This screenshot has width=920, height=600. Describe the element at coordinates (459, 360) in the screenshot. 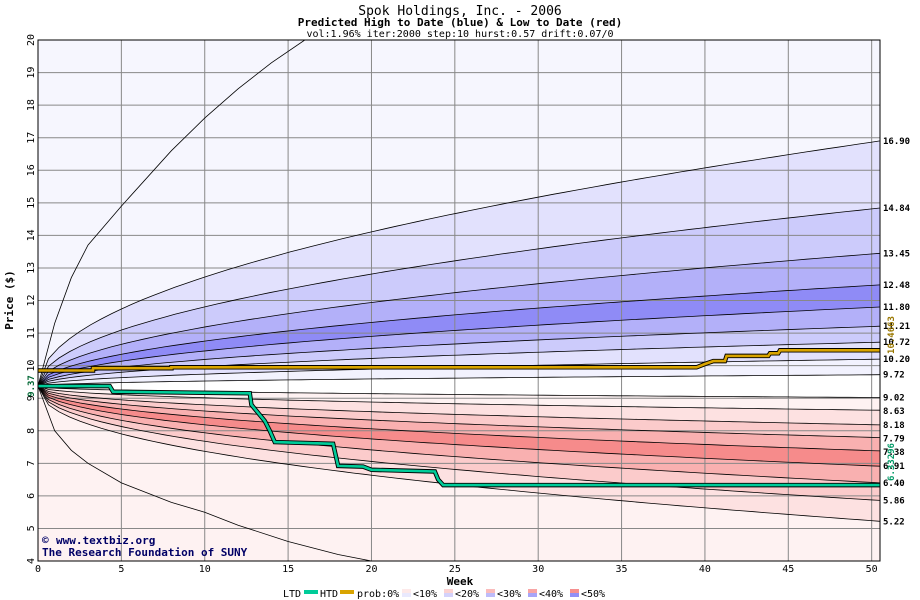

I see `htd-series` at that location.